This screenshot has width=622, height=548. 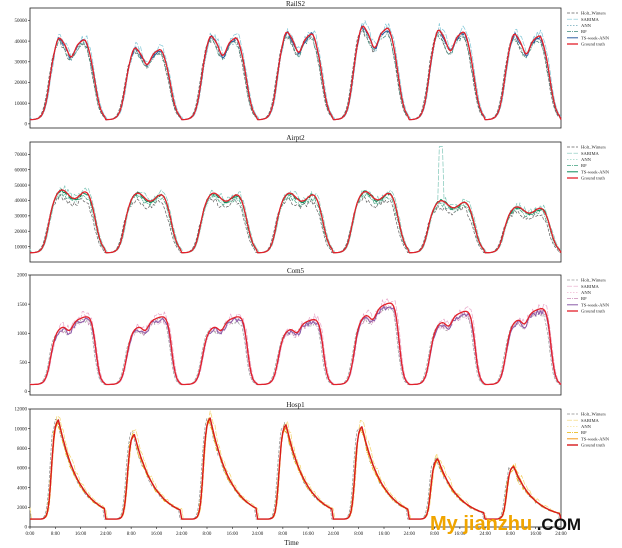 What do you see at coordinates (22, 334) in the screenshot?
I see `y-tick-label: 1000` at bounding box center [22, 334].